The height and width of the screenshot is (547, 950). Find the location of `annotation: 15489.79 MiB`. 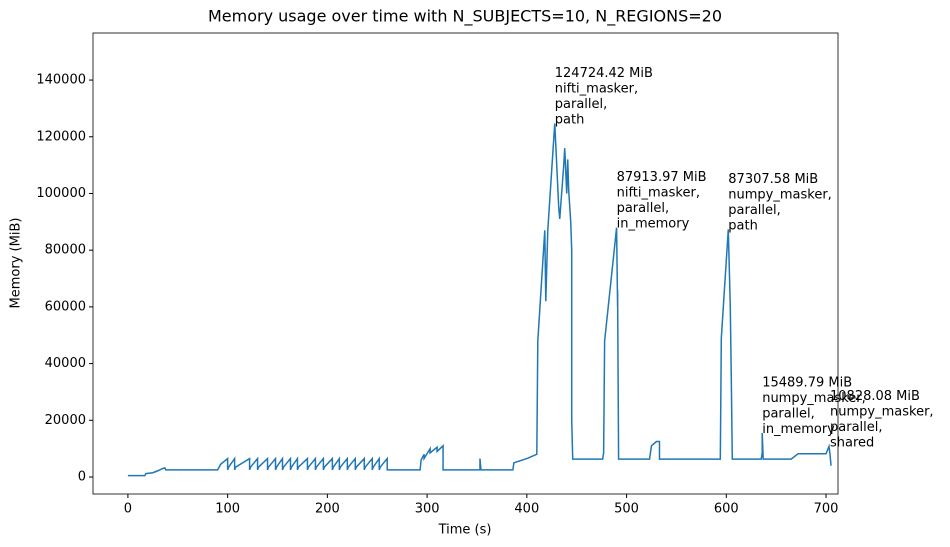

annotation: 15489.79 MiB is located at coordinates (807, 383).